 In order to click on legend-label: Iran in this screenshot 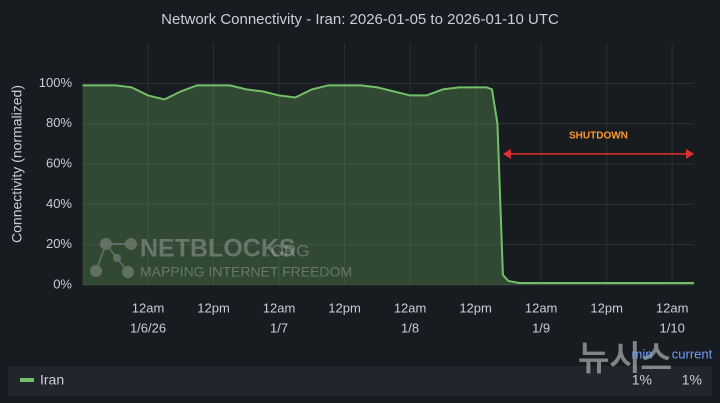, I will do `click(52, 380)`.